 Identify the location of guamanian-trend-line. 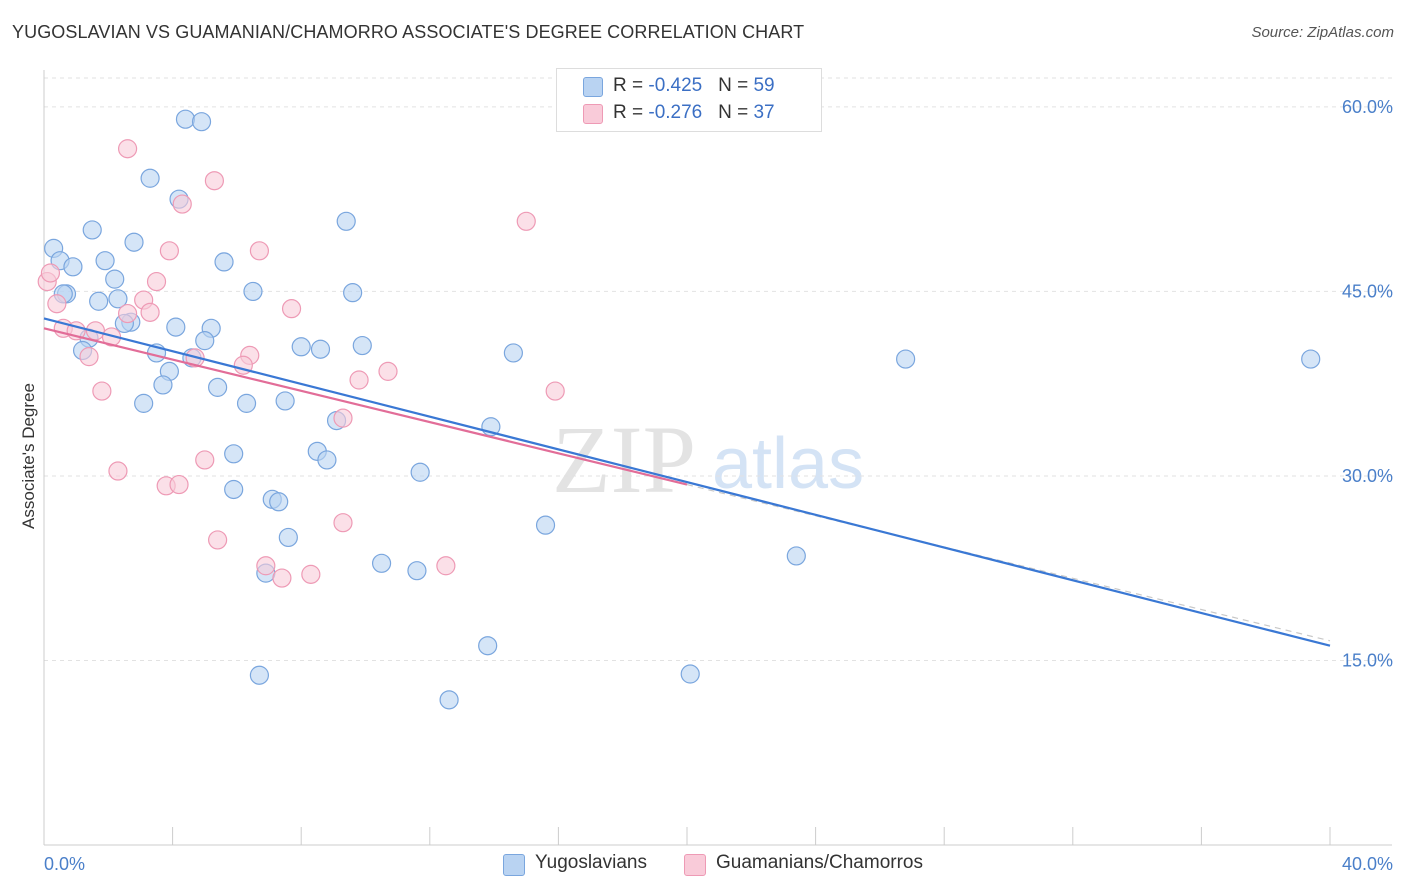
(365, 406).